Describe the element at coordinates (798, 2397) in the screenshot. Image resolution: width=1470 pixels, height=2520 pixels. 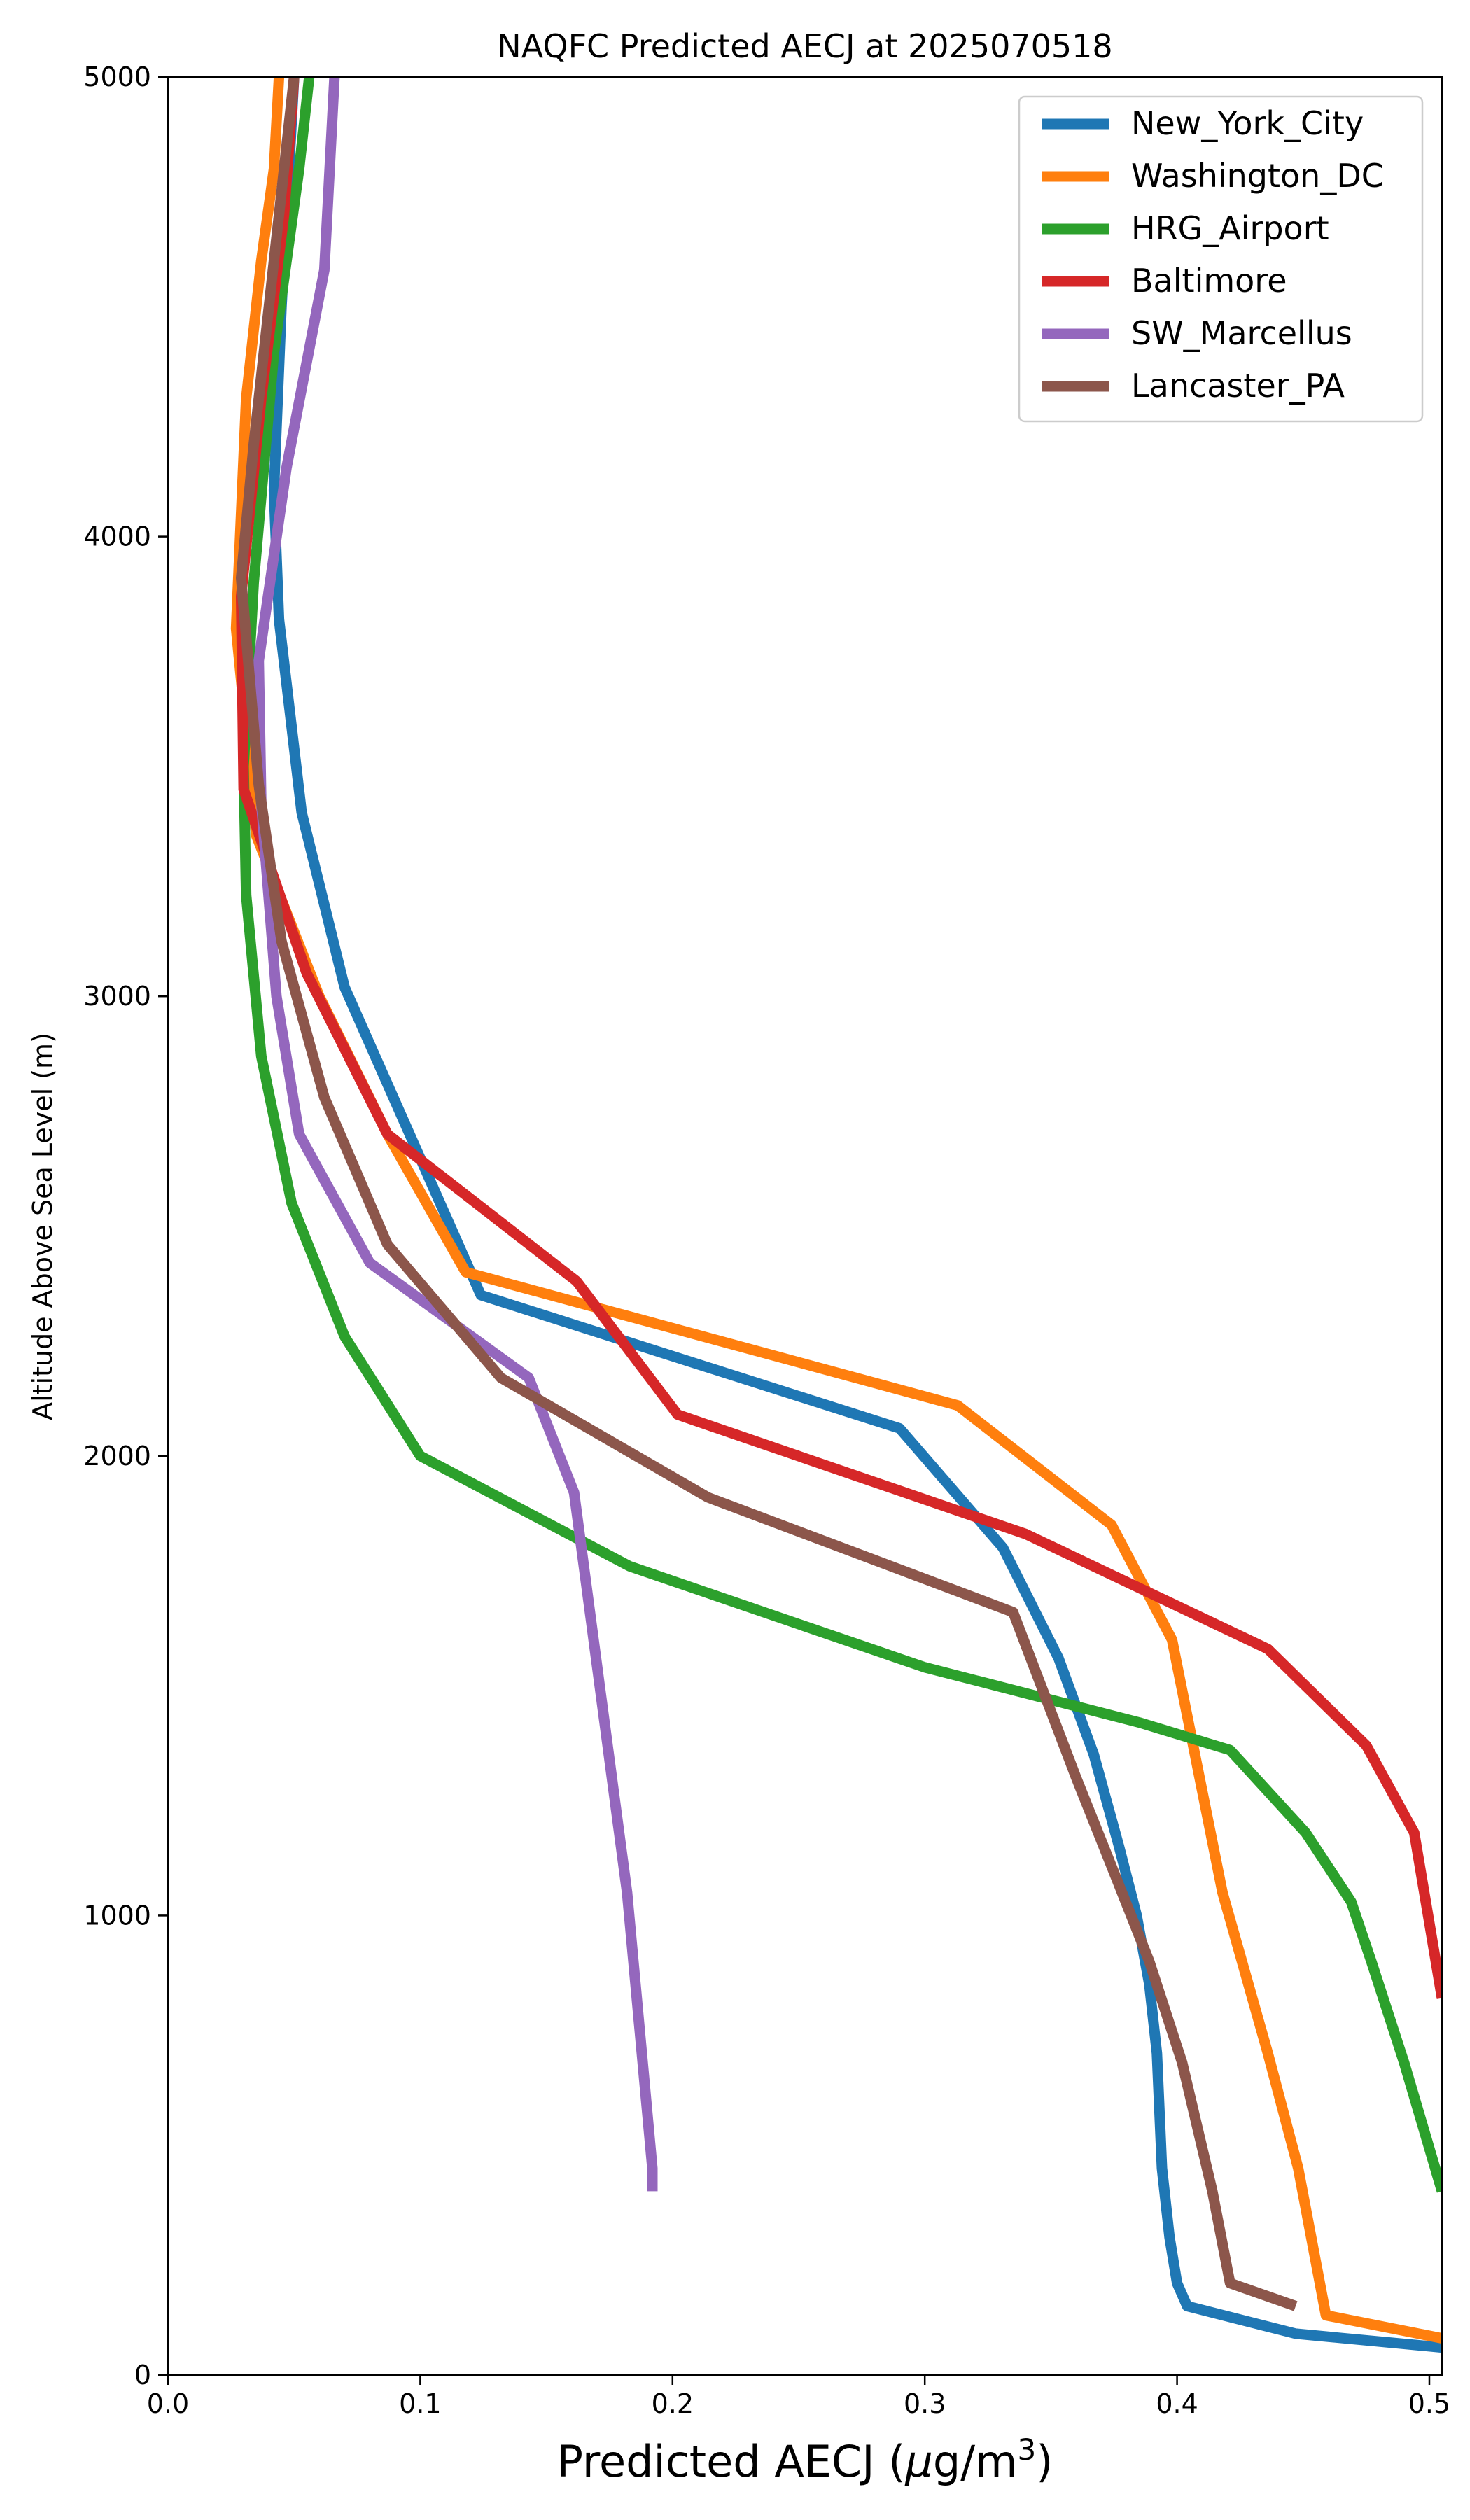
I see `x-axis-ticks: 0.0 0.1 0.2 0.3 0.4 0.5` at that location.